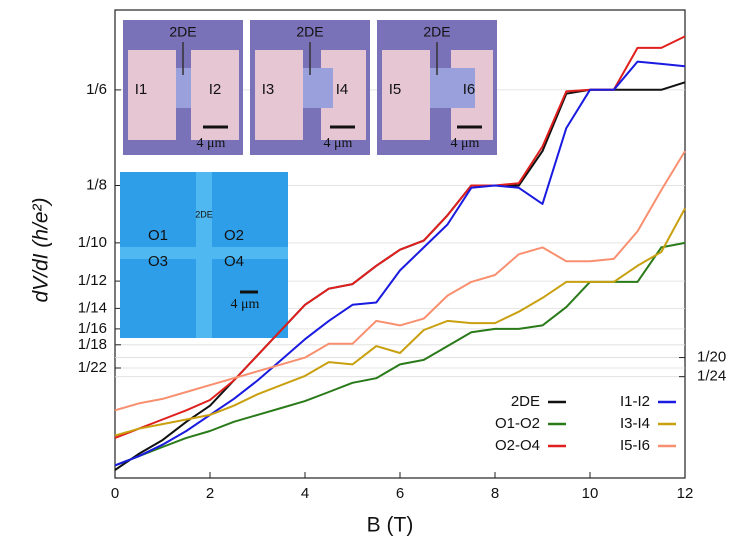 This screenshot has height=542, width=736. I want to click on y2-tick-label: 1/20, so click(711, 357).